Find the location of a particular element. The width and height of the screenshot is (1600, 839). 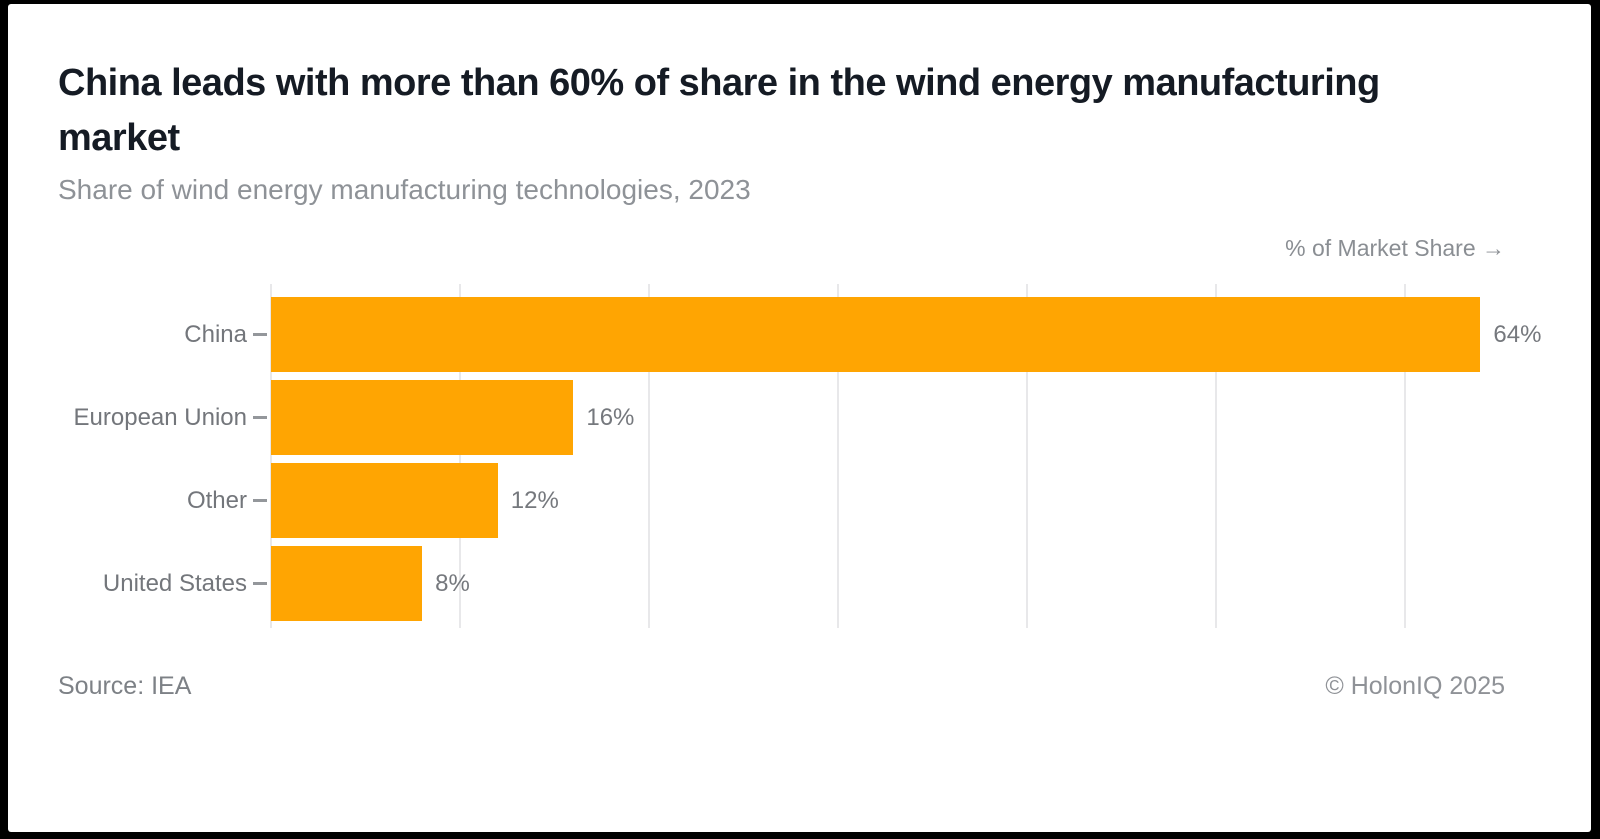

x-axis-label: % of Market Share → is located at coordinates (1395, 248).